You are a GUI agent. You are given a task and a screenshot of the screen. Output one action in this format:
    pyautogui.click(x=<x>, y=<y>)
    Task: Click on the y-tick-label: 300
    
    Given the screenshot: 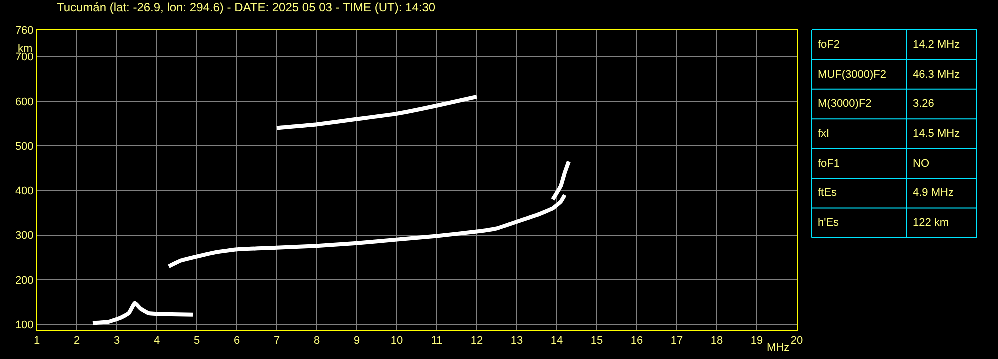 What is the action you would take?
    pyautogui.click(x=24, y=236)
    